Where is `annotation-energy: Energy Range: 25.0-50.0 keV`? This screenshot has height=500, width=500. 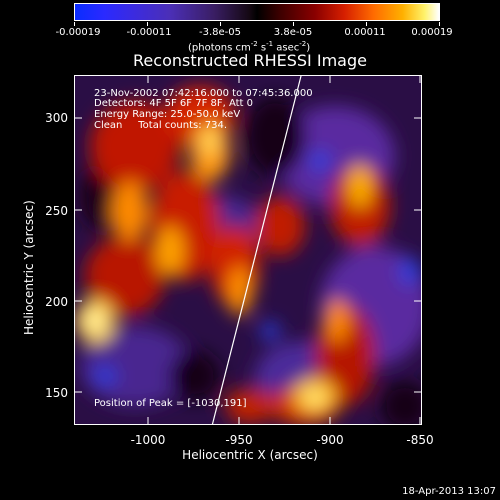
annotation-energy: Energy Range: 25.0-50.0 keV is located at coordinates (167, 114).